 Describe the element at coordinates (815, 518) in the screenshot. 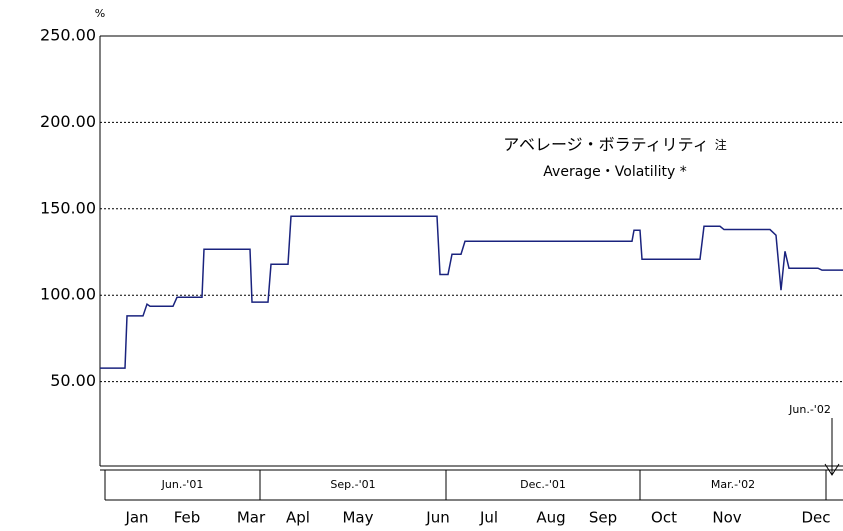

I see `x-tick-label: Dec` at that location.